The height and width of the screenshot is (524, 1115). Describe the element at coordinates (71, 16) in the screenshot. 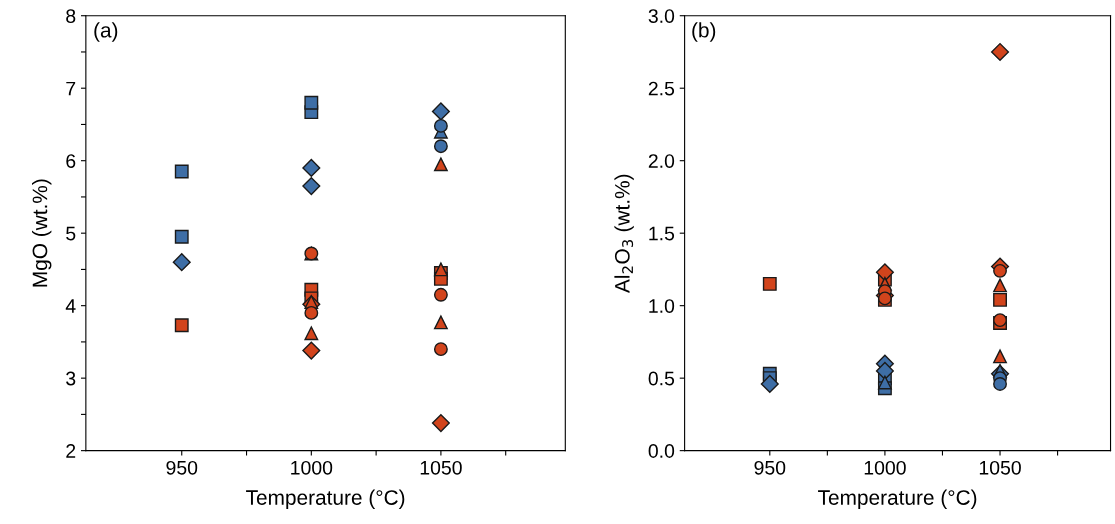

I see `y-tick-label: 8` at that location.